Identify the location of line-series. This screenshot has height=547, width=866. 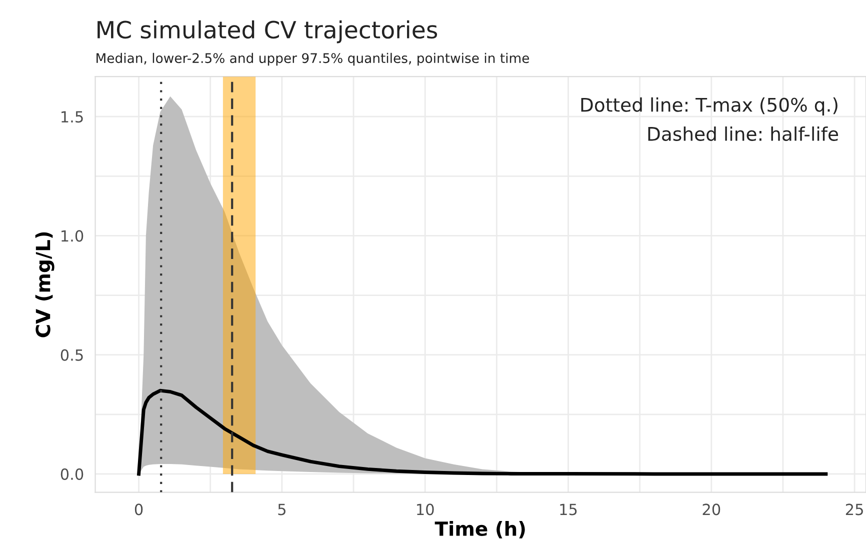
(482, 432).